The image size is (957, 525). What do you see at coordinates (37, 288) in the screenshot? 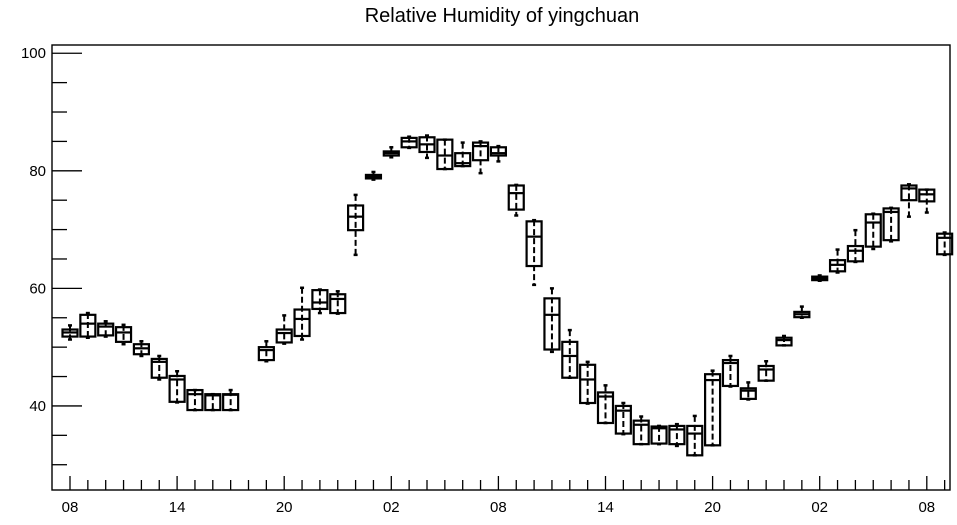
I see `y-tick-label: 60` at bounding box center [37, 288].